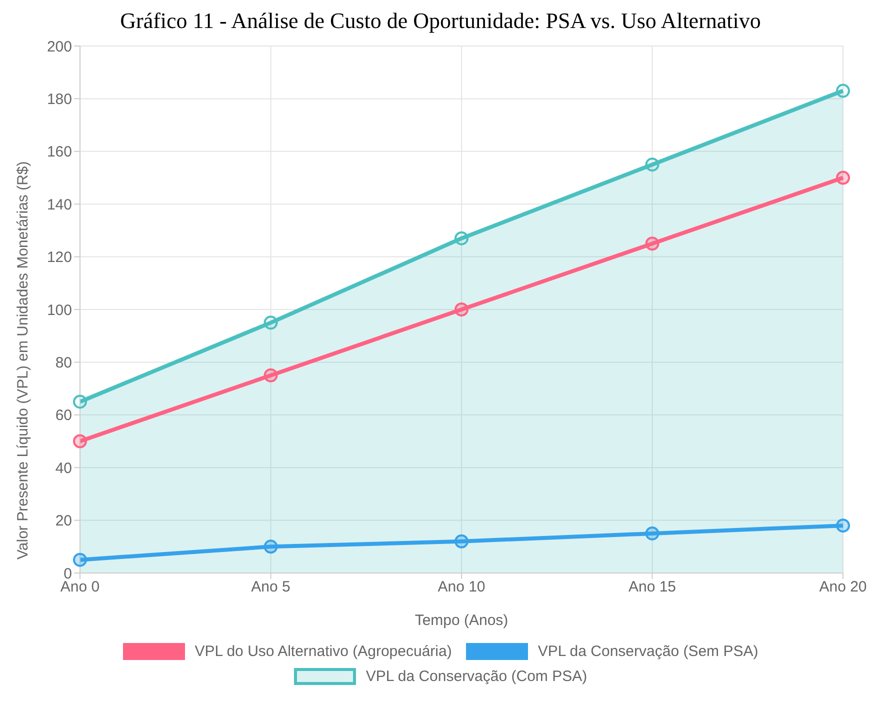  What do you see at coordinates (461, 620) in the screenshot?
I see `x-axis-title: Tempo (Anos)` at bounding box center [461, 620].